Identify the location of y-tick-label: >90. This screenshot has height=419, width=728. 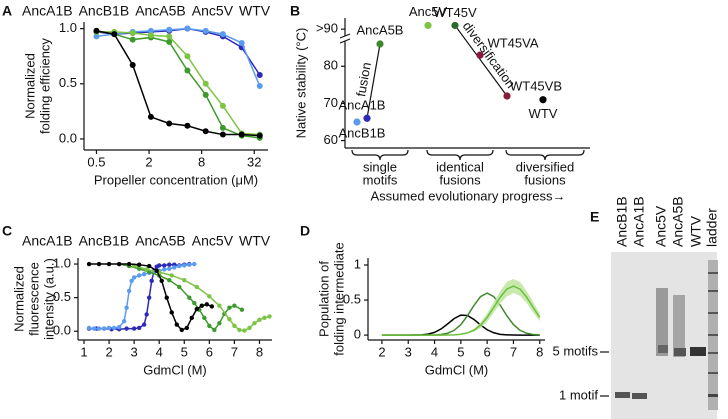
(327, 28).